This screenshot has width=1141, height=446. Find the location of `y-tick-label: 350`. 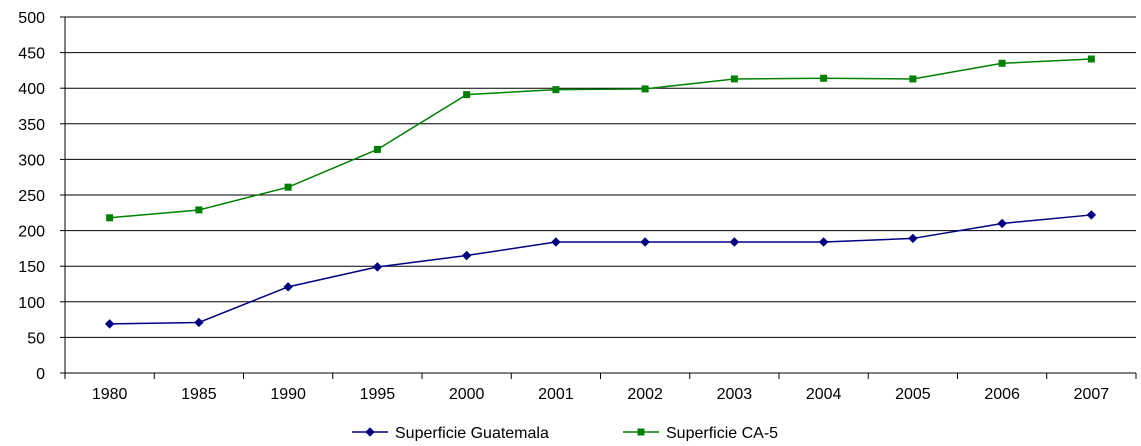

y-tick-label: 350 is located at coordinates (31, 125).